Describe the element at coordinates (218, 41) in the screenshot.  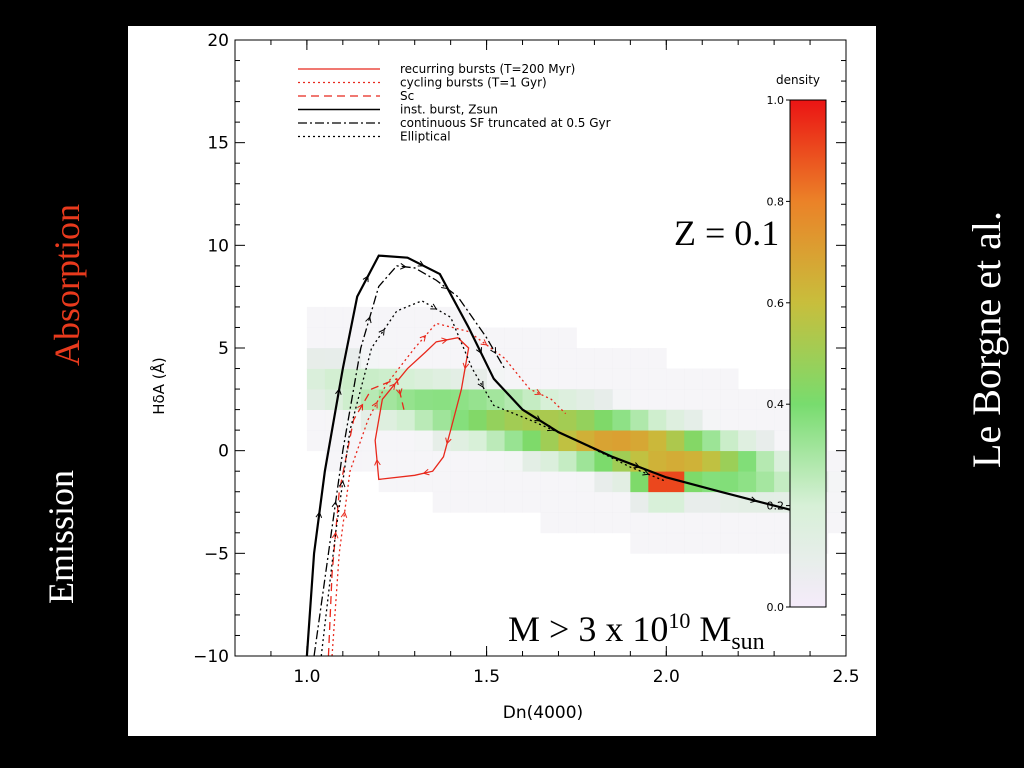
I see `y-tick-label: 20` at that location.